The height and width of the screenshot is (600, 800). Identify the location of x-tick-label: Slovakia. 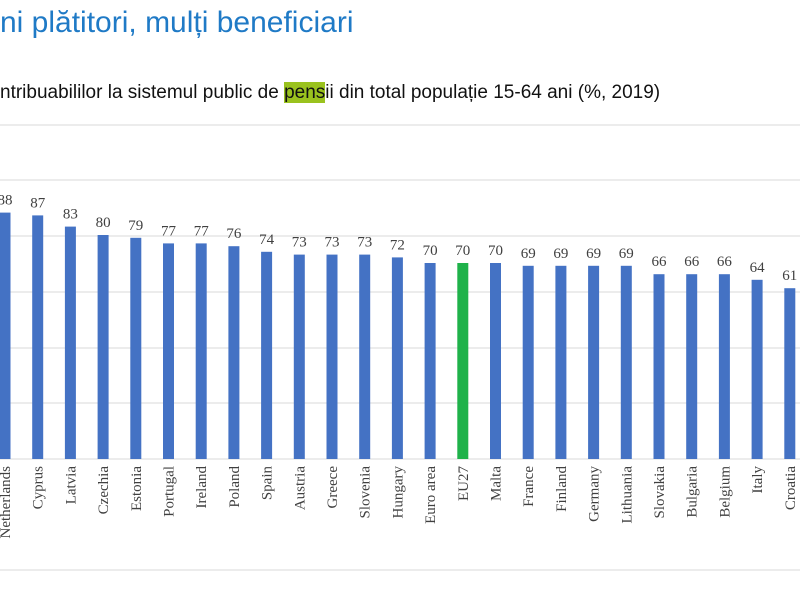
(660, 492).